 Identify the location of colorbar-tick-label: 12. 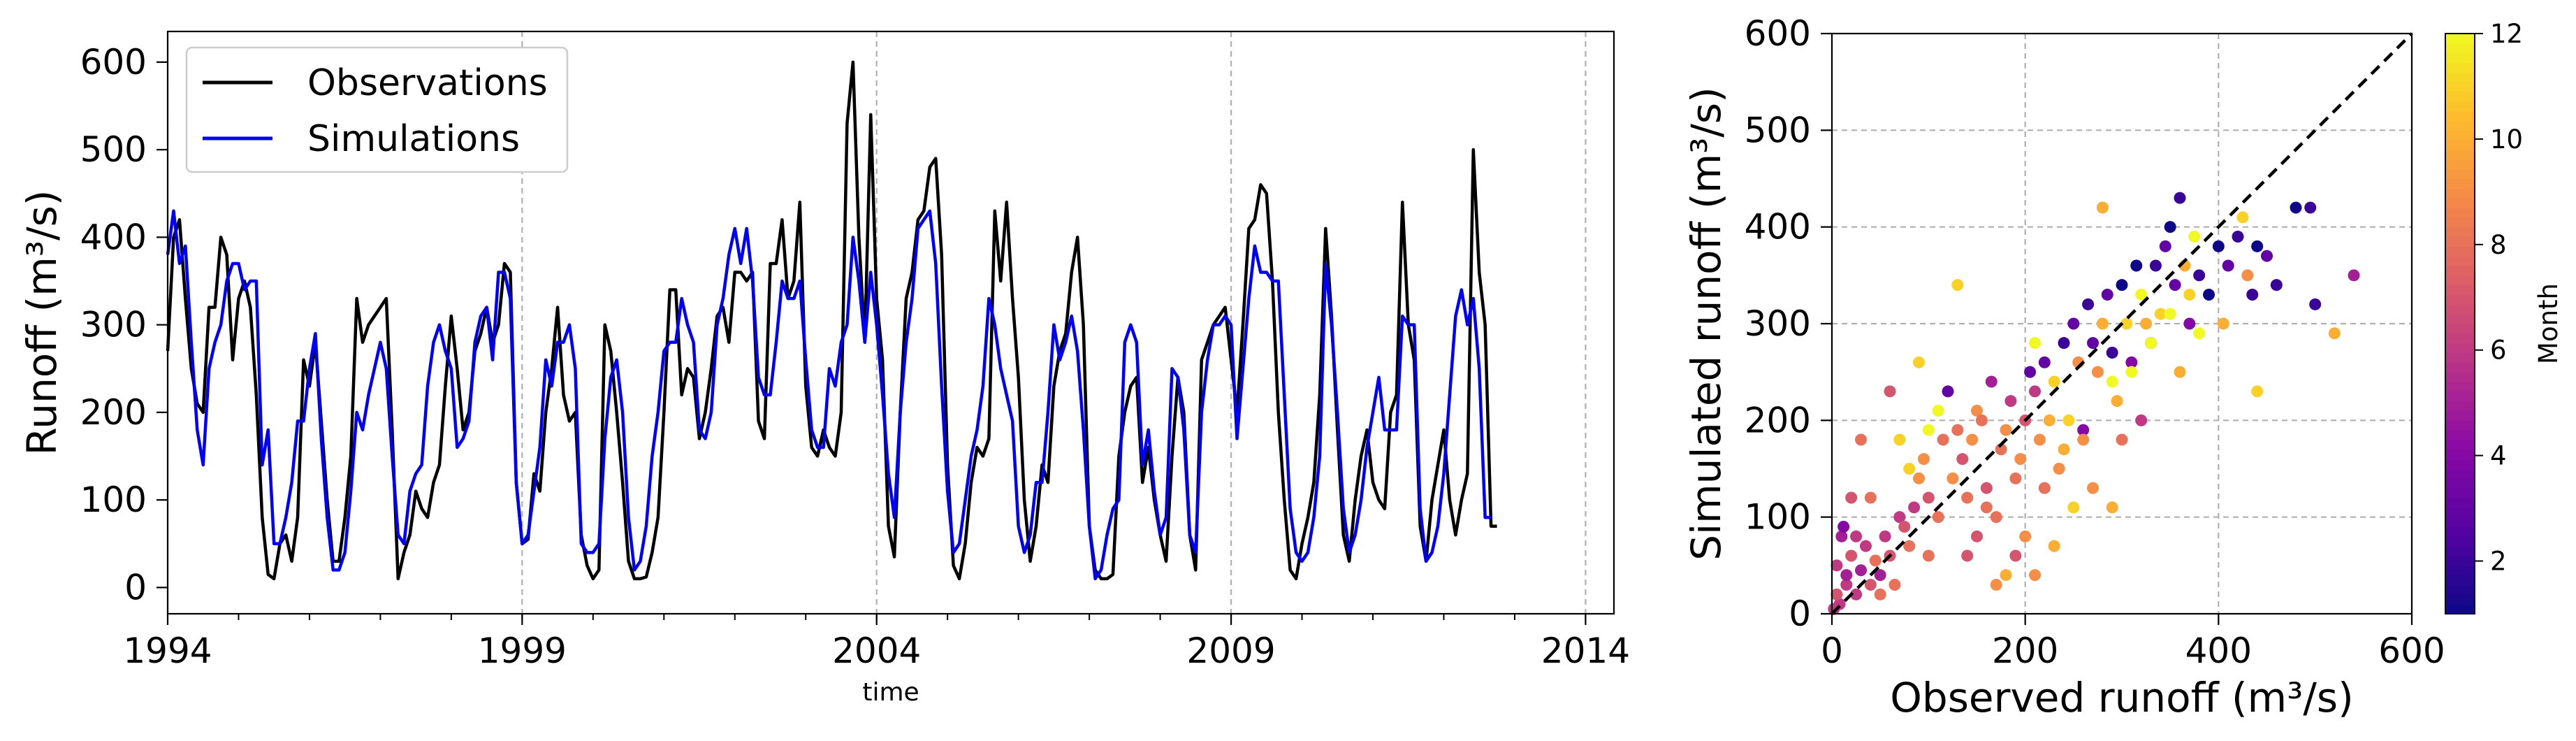
(2506, 34).